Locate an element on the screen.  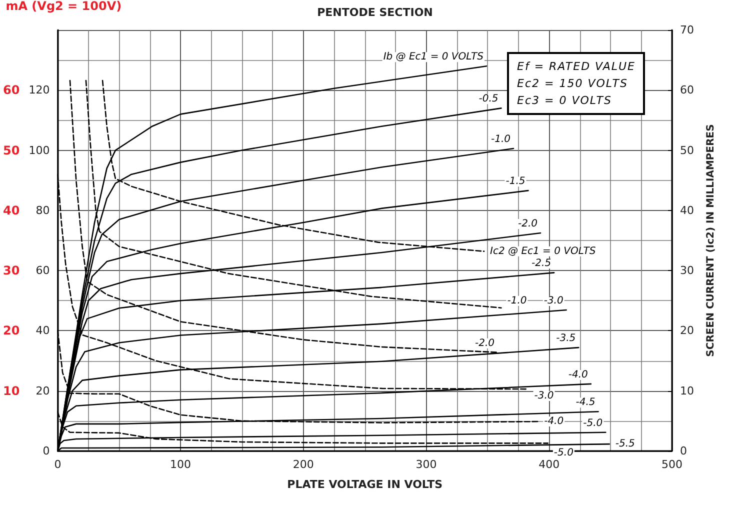
x-tick-label: 200 is located at coordinates (303, 464).